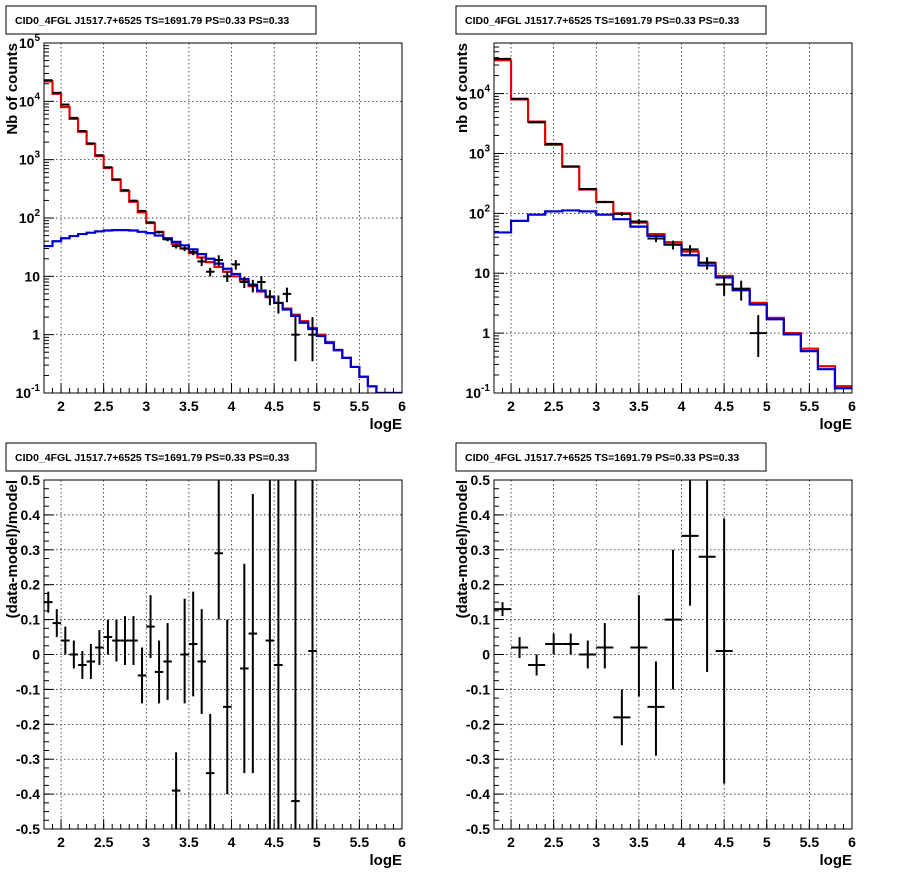  I want to click on y-tick-label: 0.4, so click(31, 515).